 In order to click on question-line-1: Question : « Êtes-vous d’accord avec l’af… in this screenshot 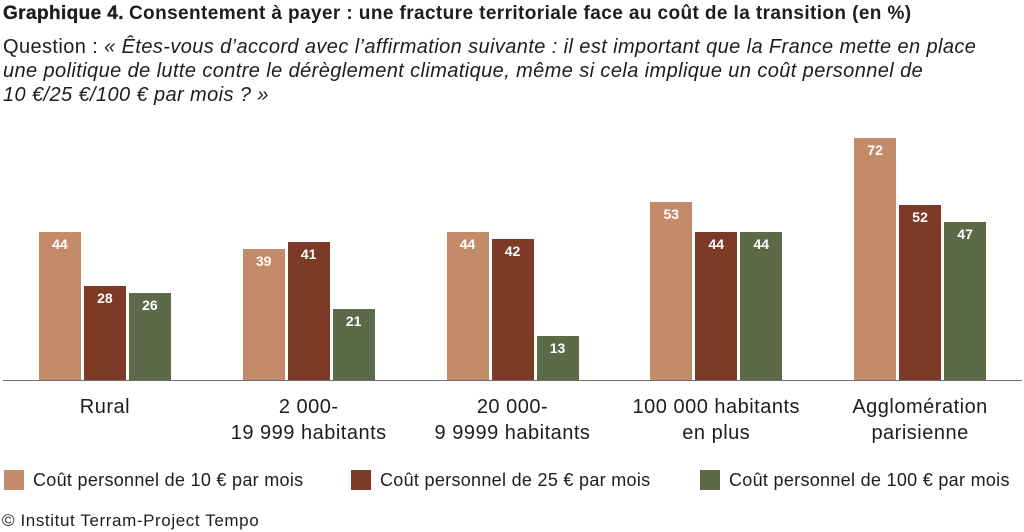, I will do `click(489, 47)`.